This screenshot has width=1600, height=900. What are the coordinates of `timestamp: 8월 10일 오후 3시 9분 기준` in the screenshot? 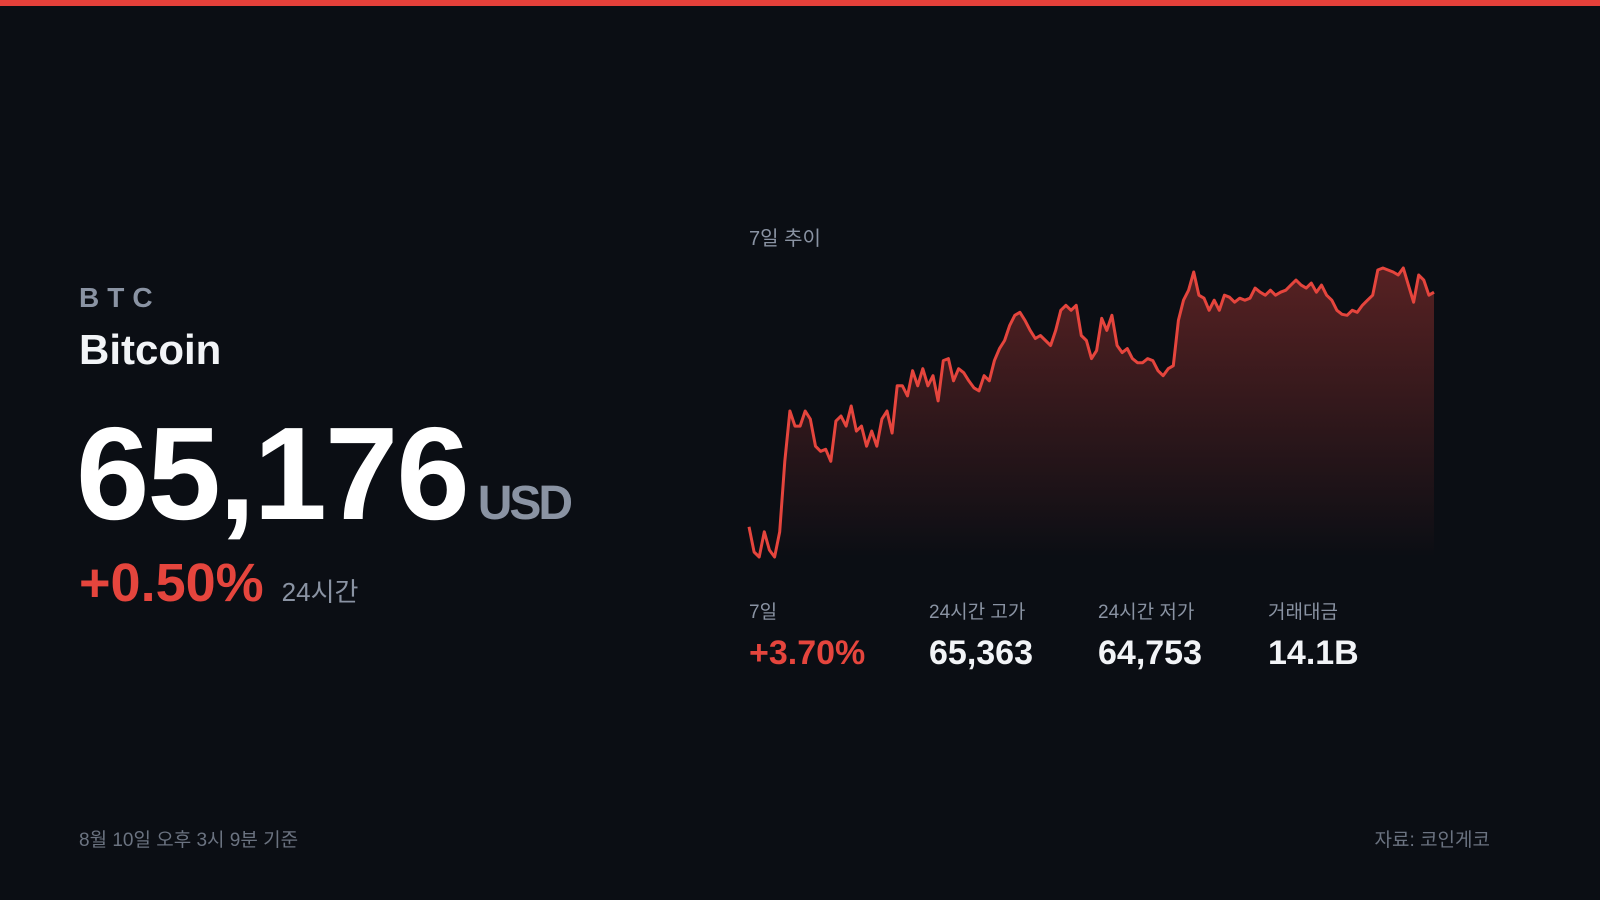 It's located at (189, 840).